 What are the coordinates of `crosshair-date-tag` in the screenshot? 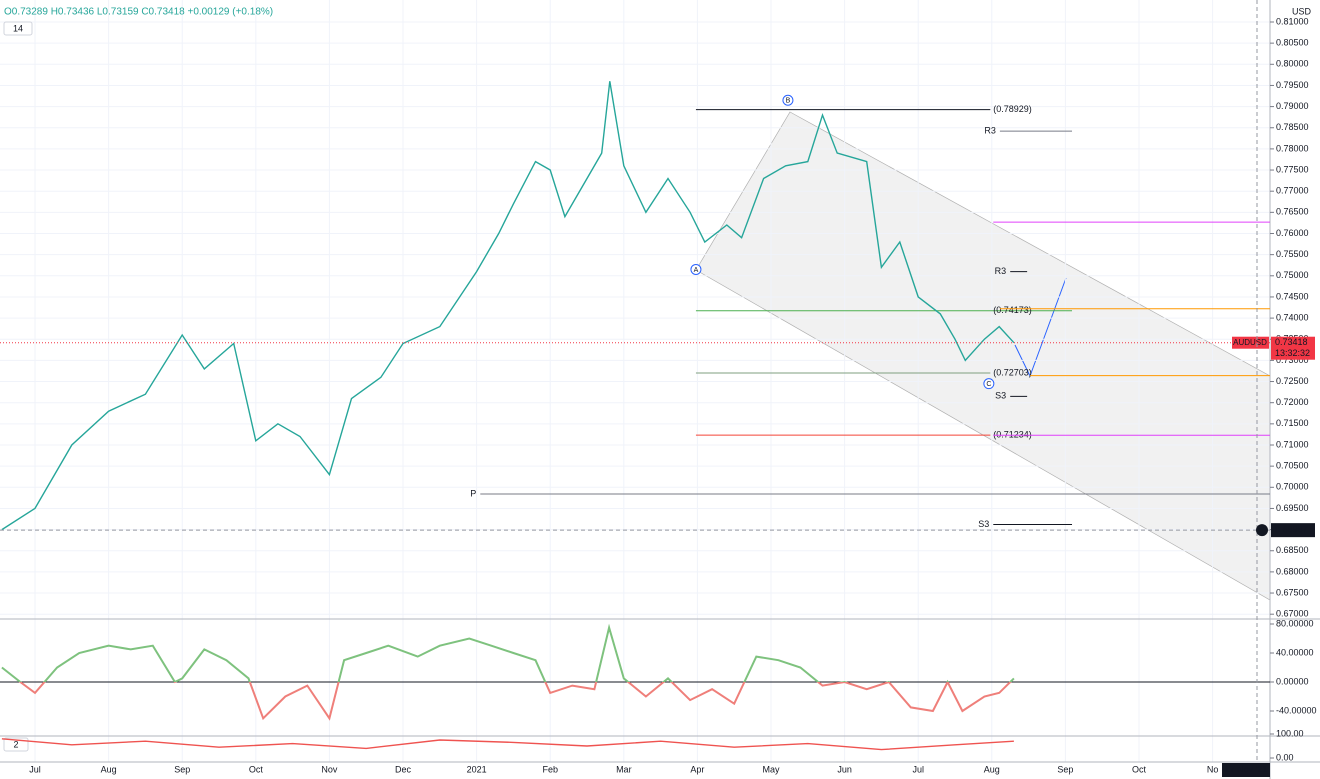 It's located at (1246, 770).